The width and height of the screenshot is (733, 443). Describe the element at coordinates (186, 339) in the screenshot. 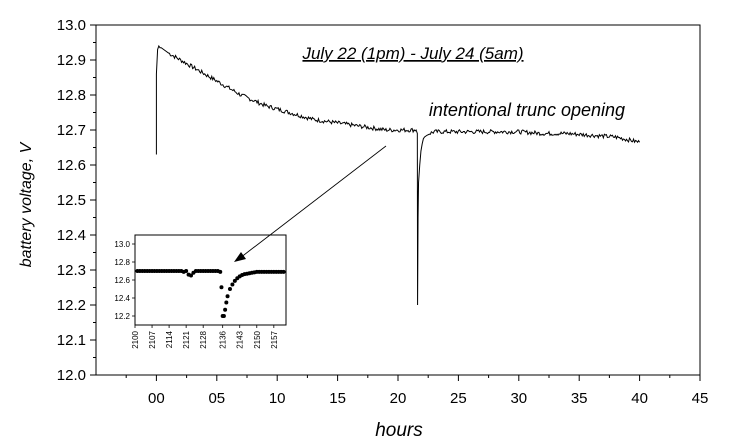

I see `inset-x-tick-label: 2121` at that location.